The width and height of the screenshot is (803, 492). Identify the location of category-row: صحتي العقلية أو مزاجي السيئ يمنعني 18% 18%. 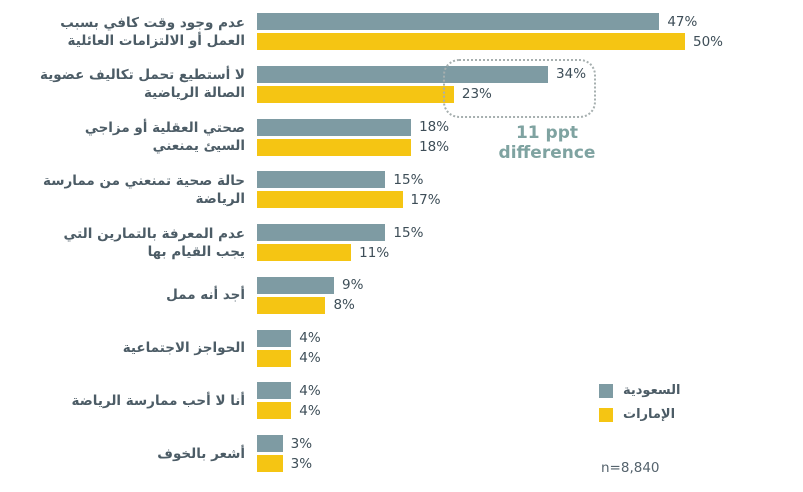
(401, 137).